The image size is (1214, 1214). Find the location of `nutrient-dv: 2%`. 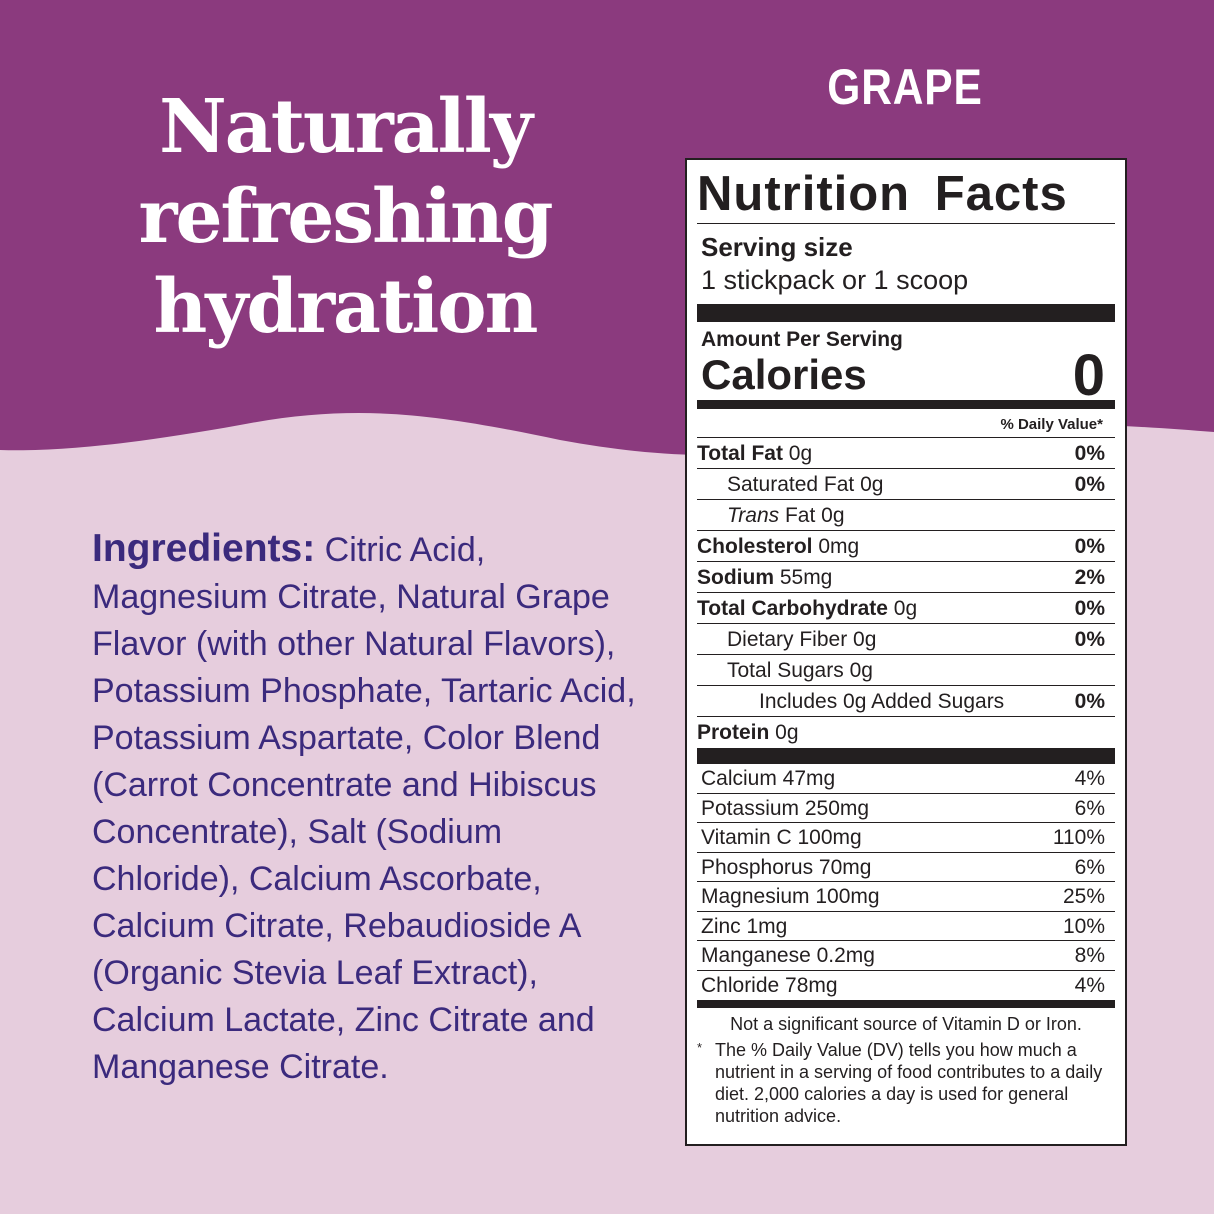

nutrient-dv: 2% is located at coordinates (1089, 577).